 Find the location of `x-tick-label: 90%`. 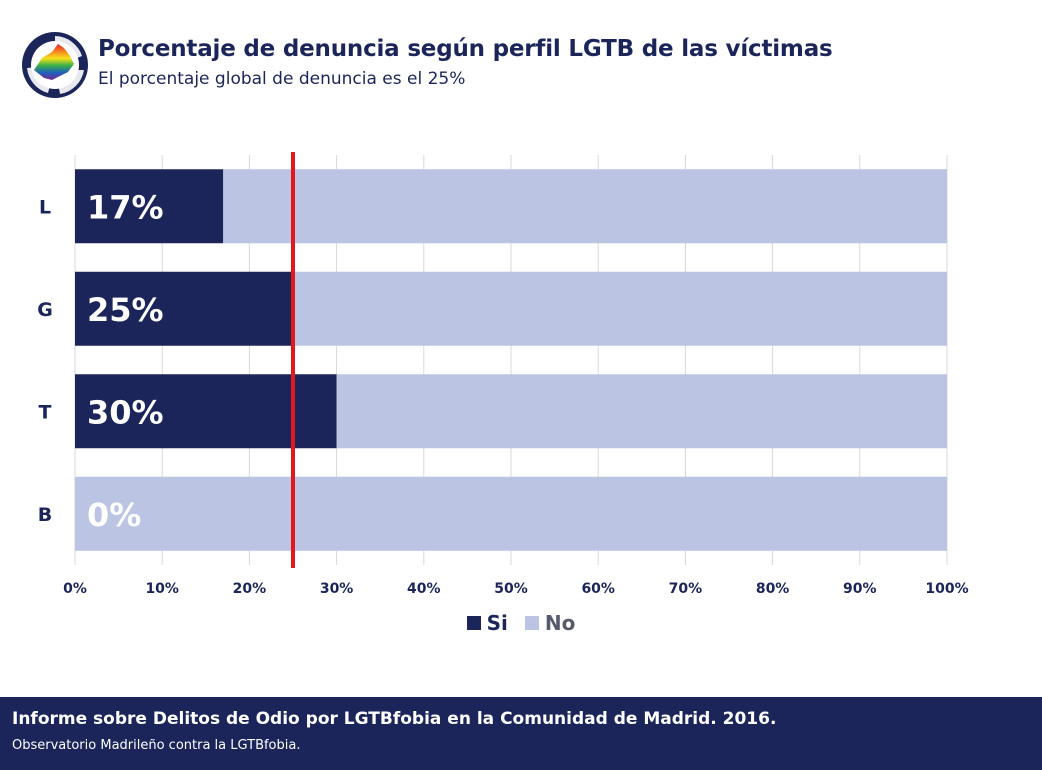

x-tick-label: 90% is located at coordinates (860, 589).